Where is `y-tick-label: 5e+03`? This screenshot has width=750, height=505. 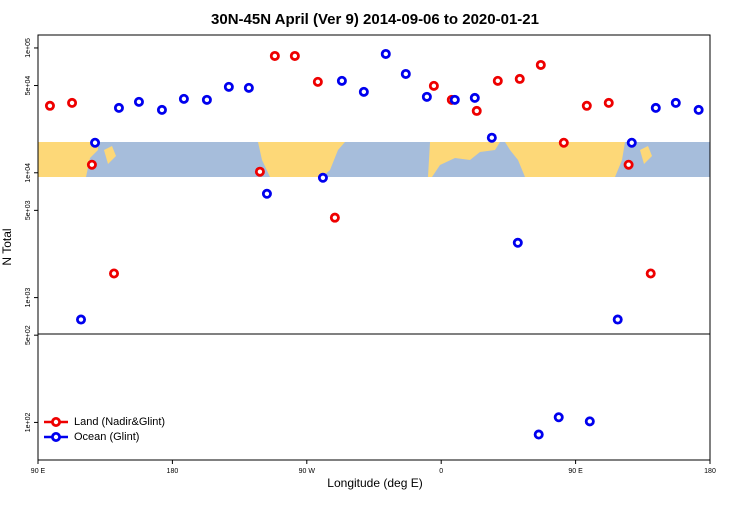 y-tick-label: 5e+03 is located at coordinates (28, 210).